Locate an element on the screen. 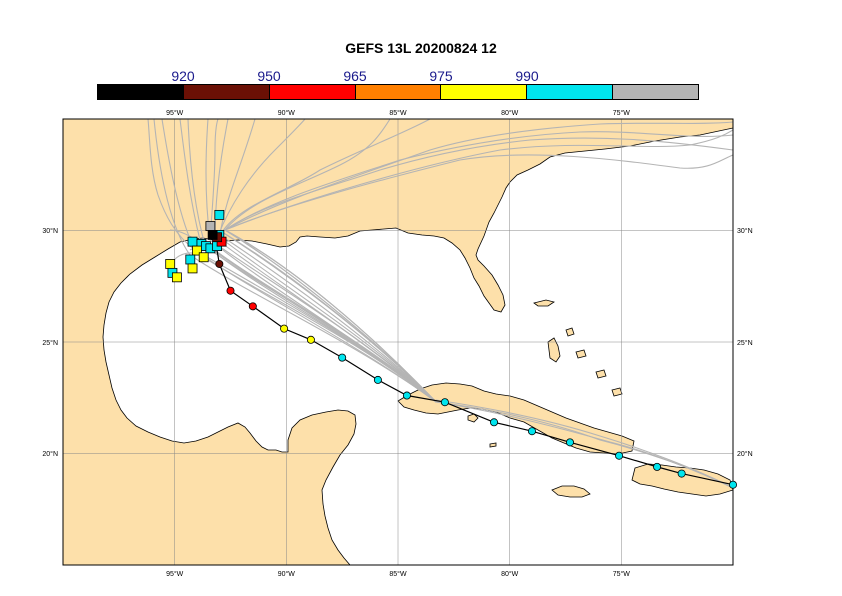 The width and height of the screenshot is (842, 596). lon-tick-label-top: 75°W is located at coordinates (622, 113).